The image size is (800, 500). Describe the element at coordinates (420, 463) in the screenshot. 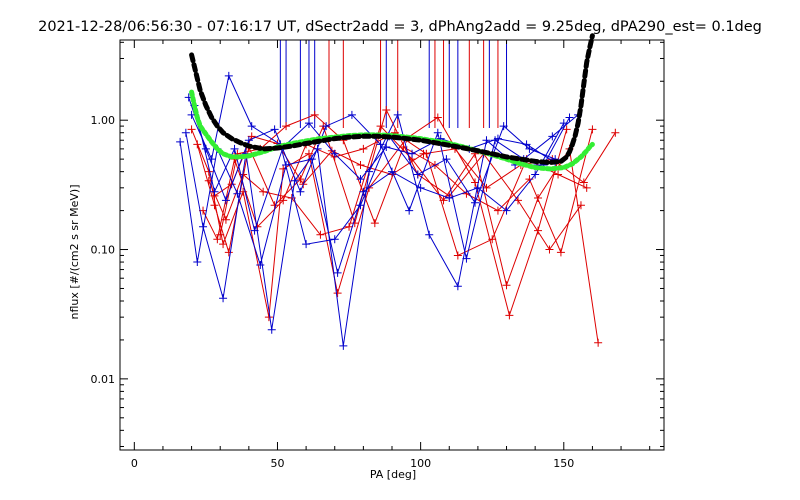

I see `x-tick-label: 100` at that location.